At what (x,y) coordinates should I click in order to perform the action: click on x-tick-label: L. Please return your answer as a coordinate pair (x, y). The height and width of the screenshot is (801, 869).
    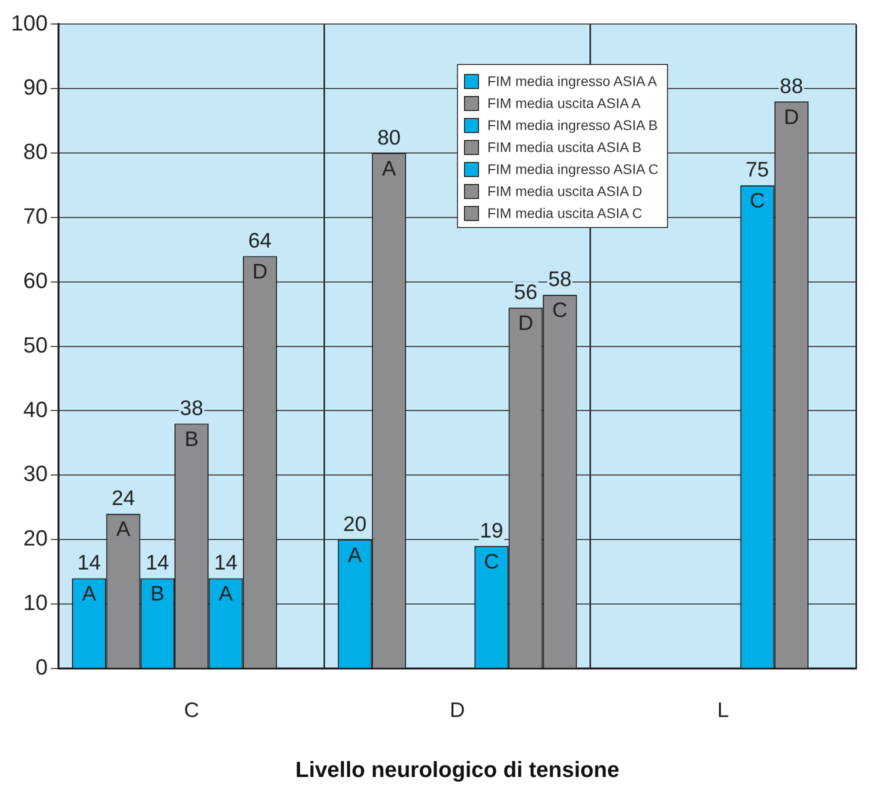
    Looking at the image, I should click on (723, 710).